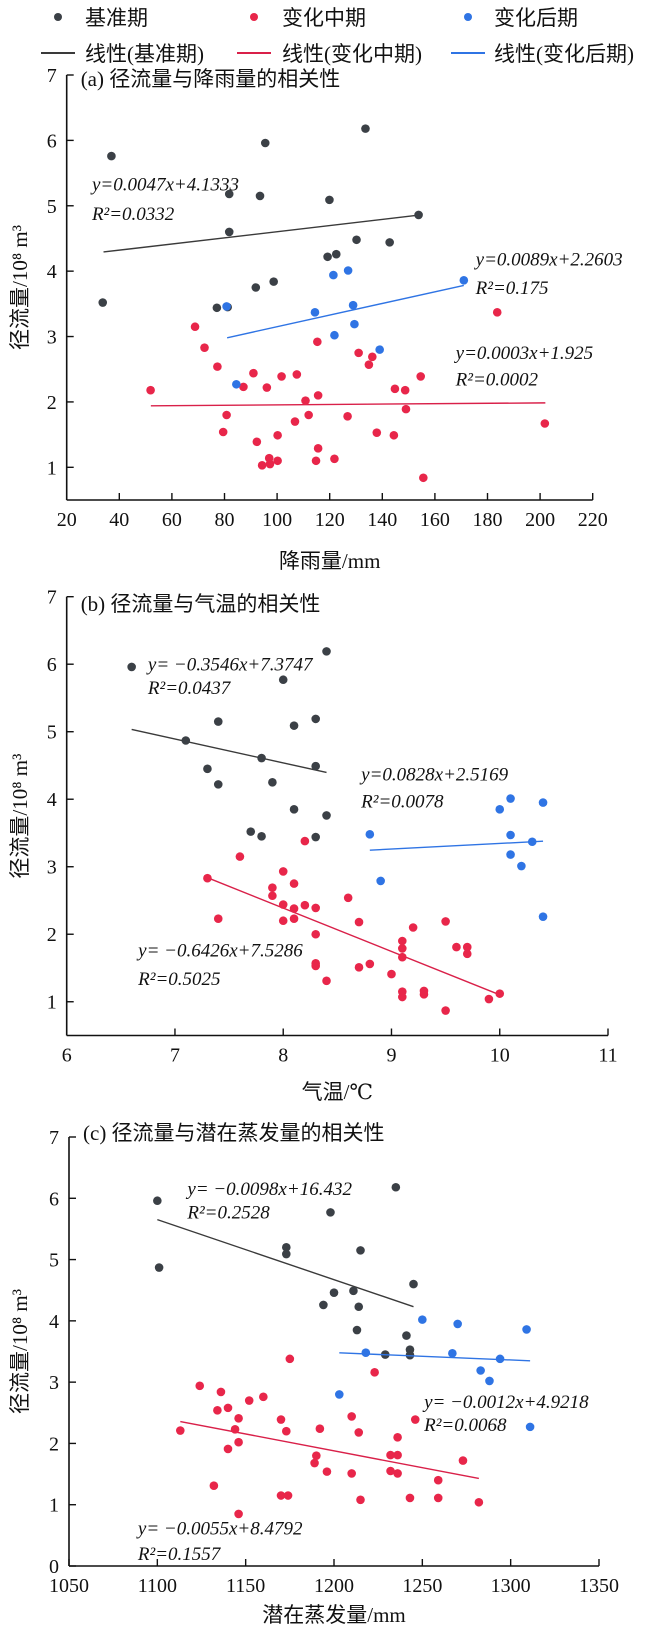  What do you see at coordinates (505, 1402) in the screenshot?
I see `trendline-equation-late: y= −0.0012x+4.9218` at bounding box center [505, 1402].